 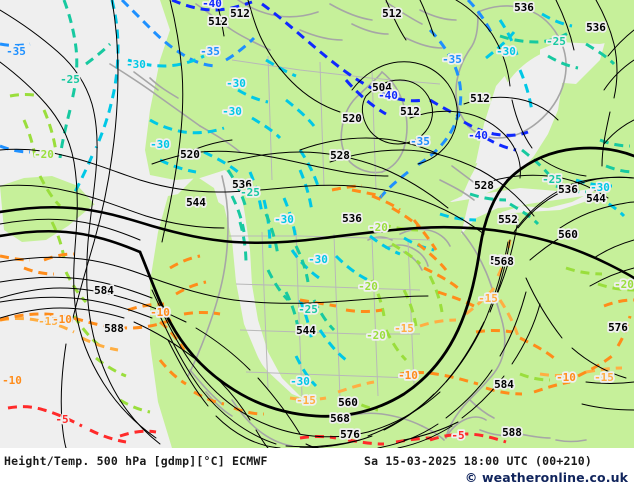 I want to click on svg-text: 552, so click(x=508, y=219).